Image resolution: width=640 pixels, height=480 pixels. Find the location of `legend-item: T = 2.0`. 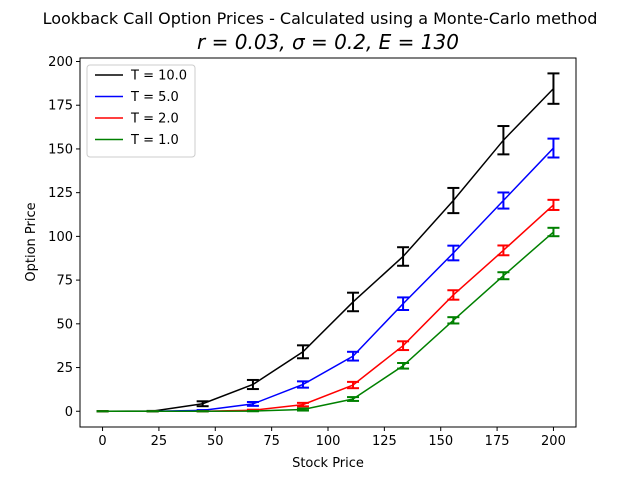

legend-item: T = 2.0 is located at coordinates (137, 119).